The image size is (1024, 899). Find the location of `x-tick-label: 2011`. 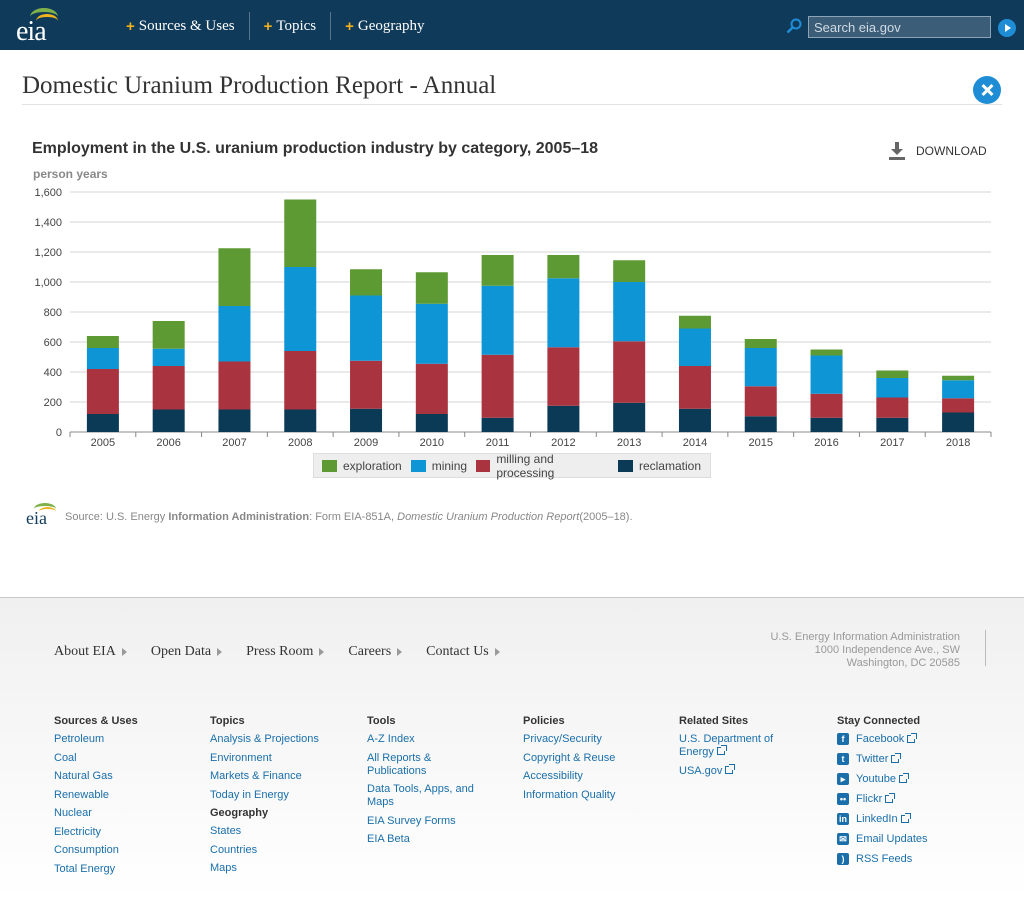

x-tick-label: 2011 is located at coordinates (498, 443).